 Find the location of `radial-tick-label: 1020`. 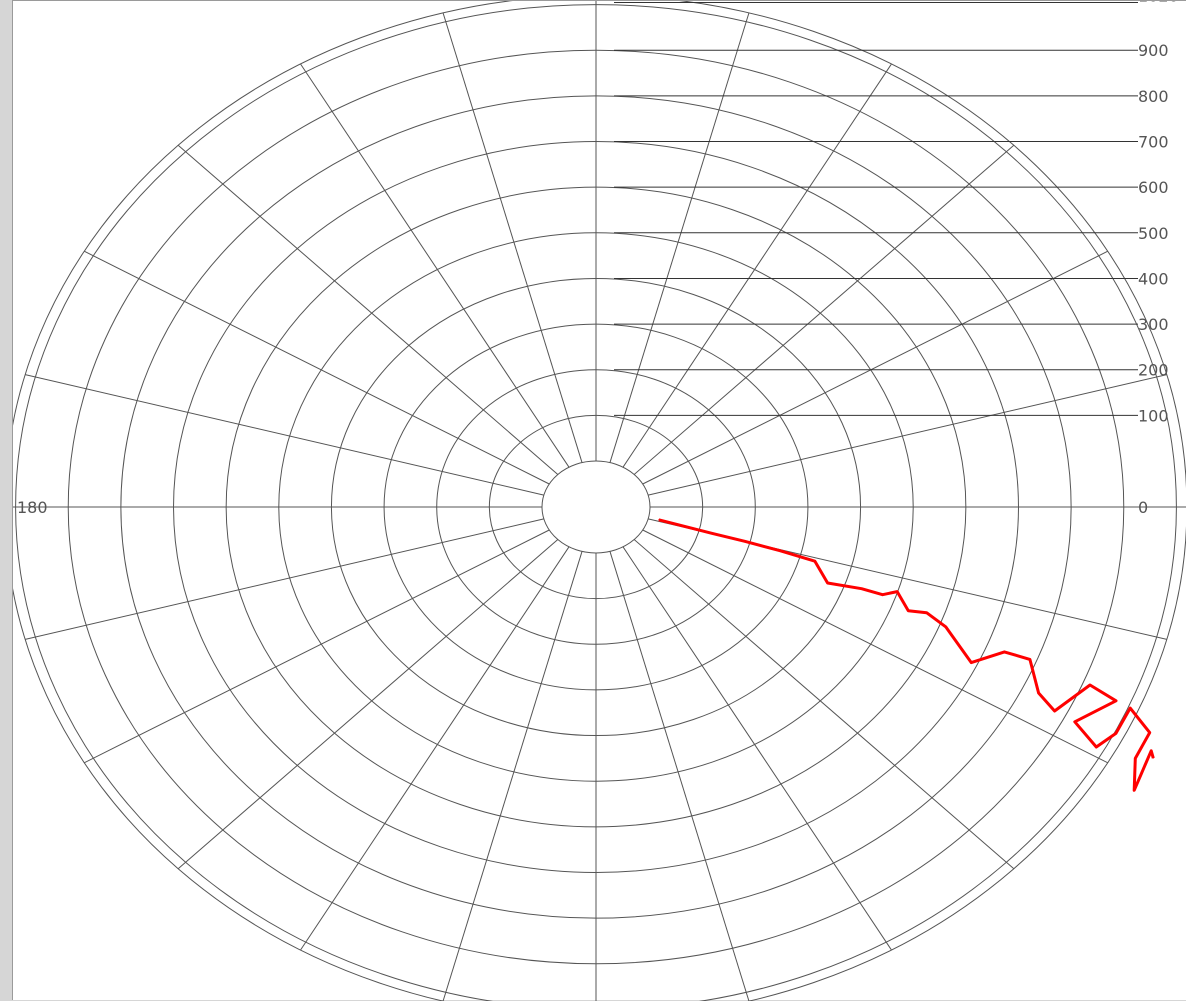

radial-tick-label: 1020 is located at coordinates (1158, 3).